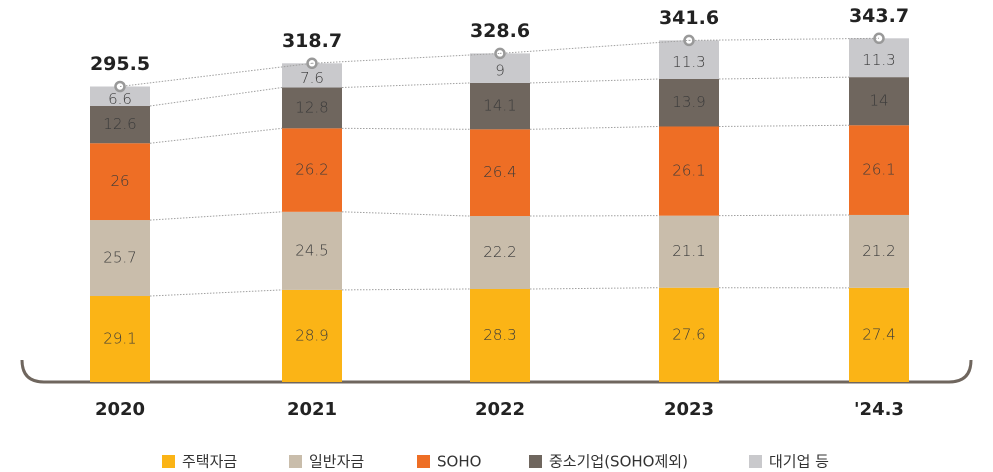  Describe the element at coordinates (618, 462) in the screenshot. I see `legend-label: 중소기업(SOHO제외)` at that location.